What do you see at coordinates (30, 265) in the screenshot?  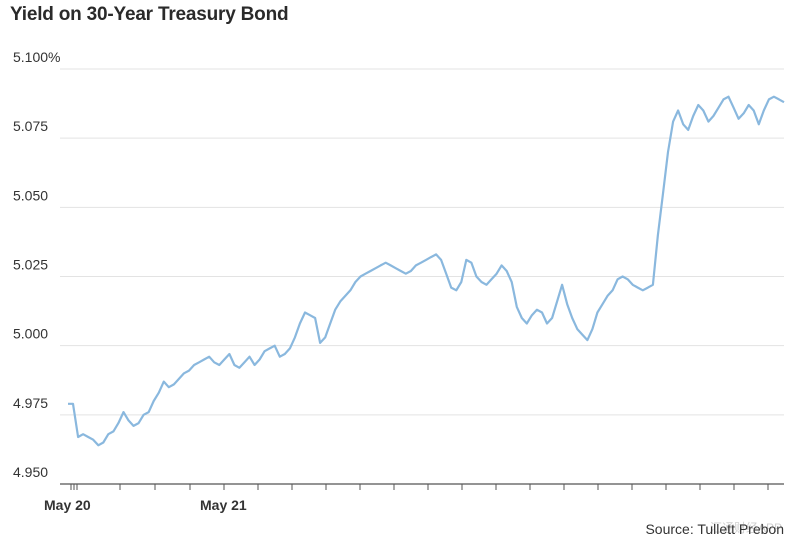 I see `y-tick-label: 5.025` at bounding box center [30, 265].